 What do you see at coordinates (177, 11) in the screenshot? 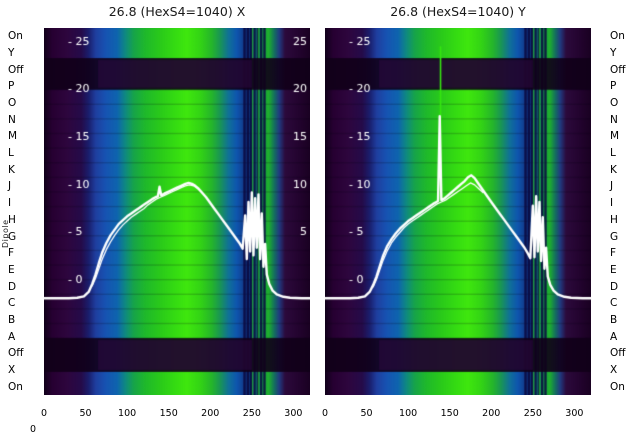
I see `panel-title-x: 26.8 (HexS4=1040) X` at bounding box center [177, 11].